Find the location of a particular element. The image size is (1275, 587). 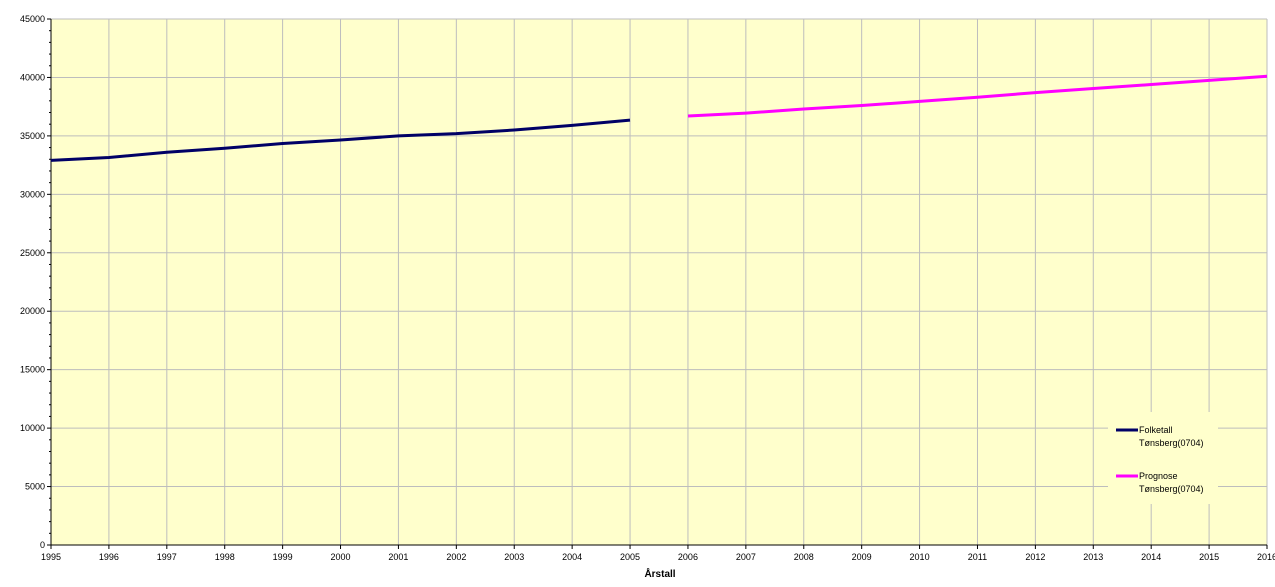

legend-entry-line: Prognose is located at coordinates (1158, 476).